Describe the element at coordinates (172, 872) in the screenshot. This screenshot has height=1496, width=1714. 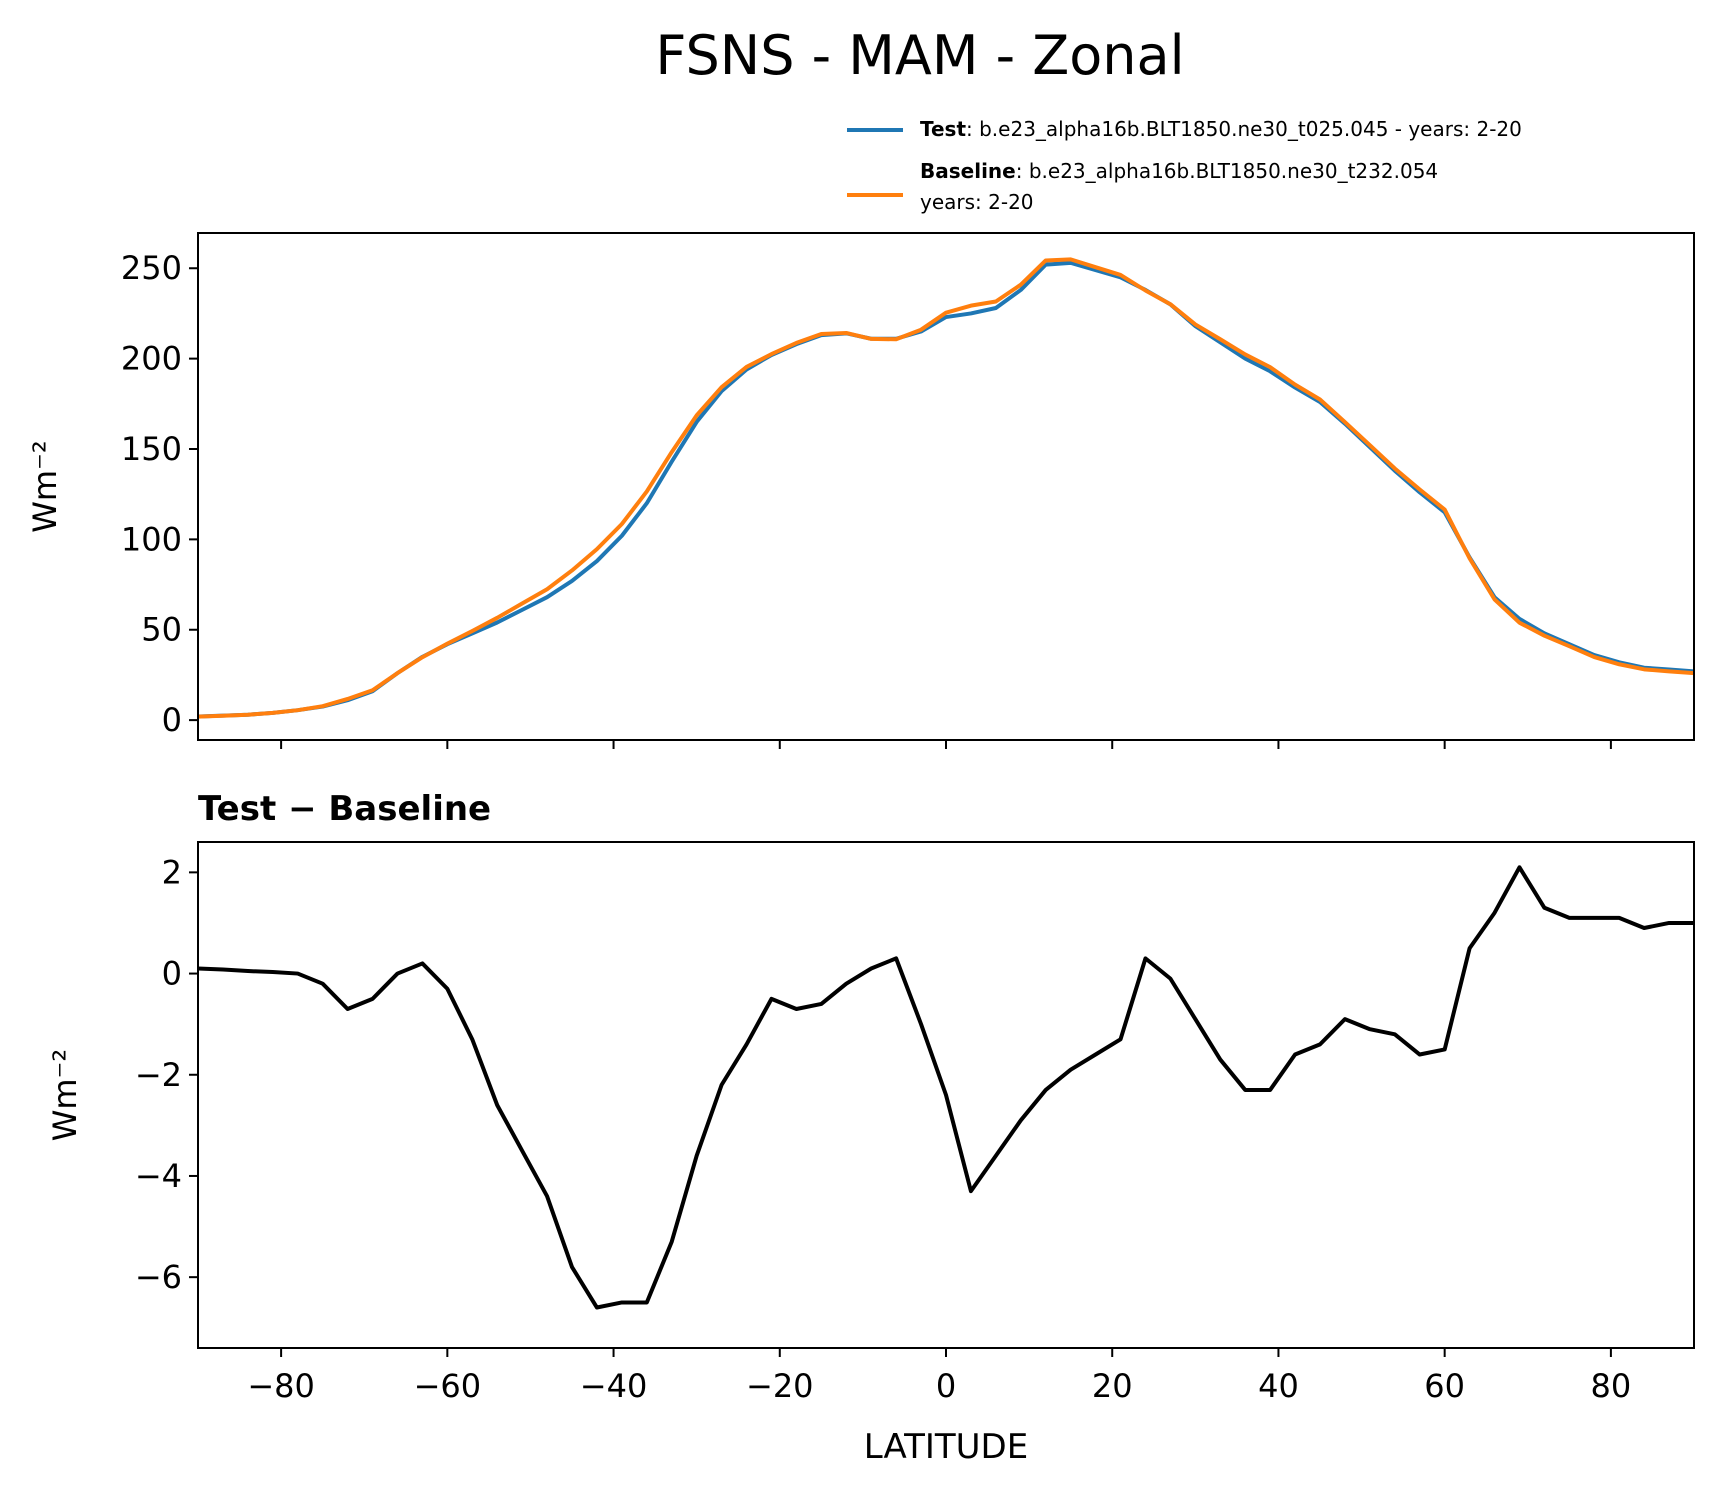
I see `y-tick-label: 2` at that location.